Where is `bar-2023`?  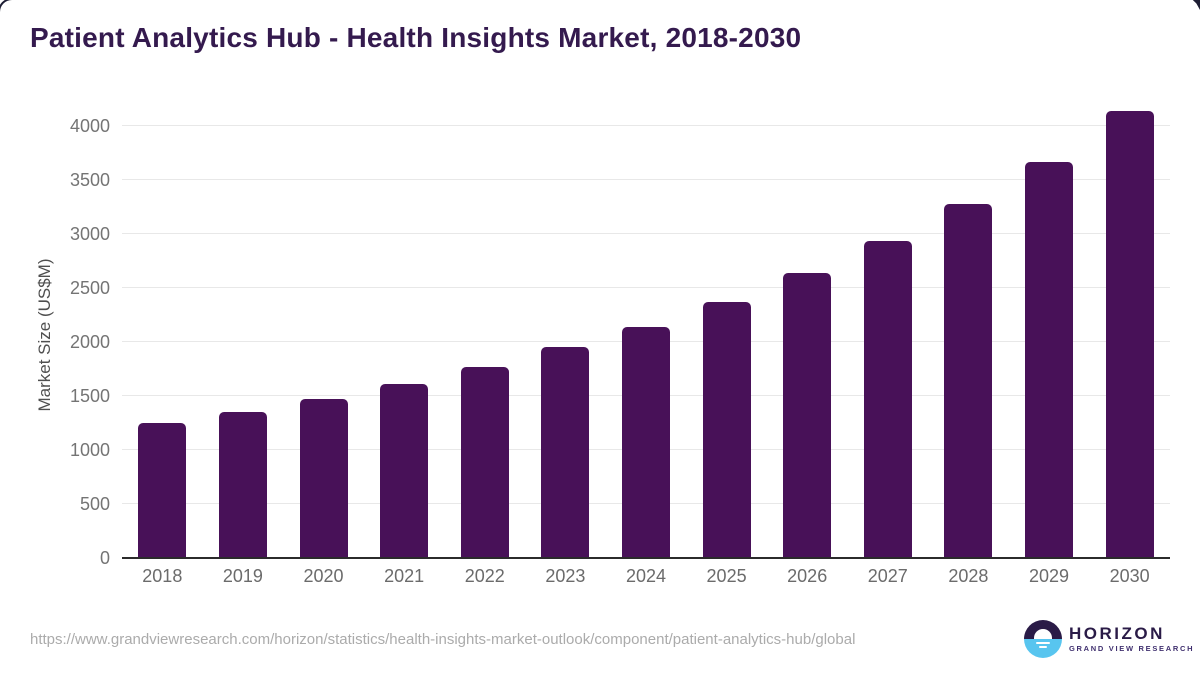 bar-2023 is located at coordinates (565, 452).